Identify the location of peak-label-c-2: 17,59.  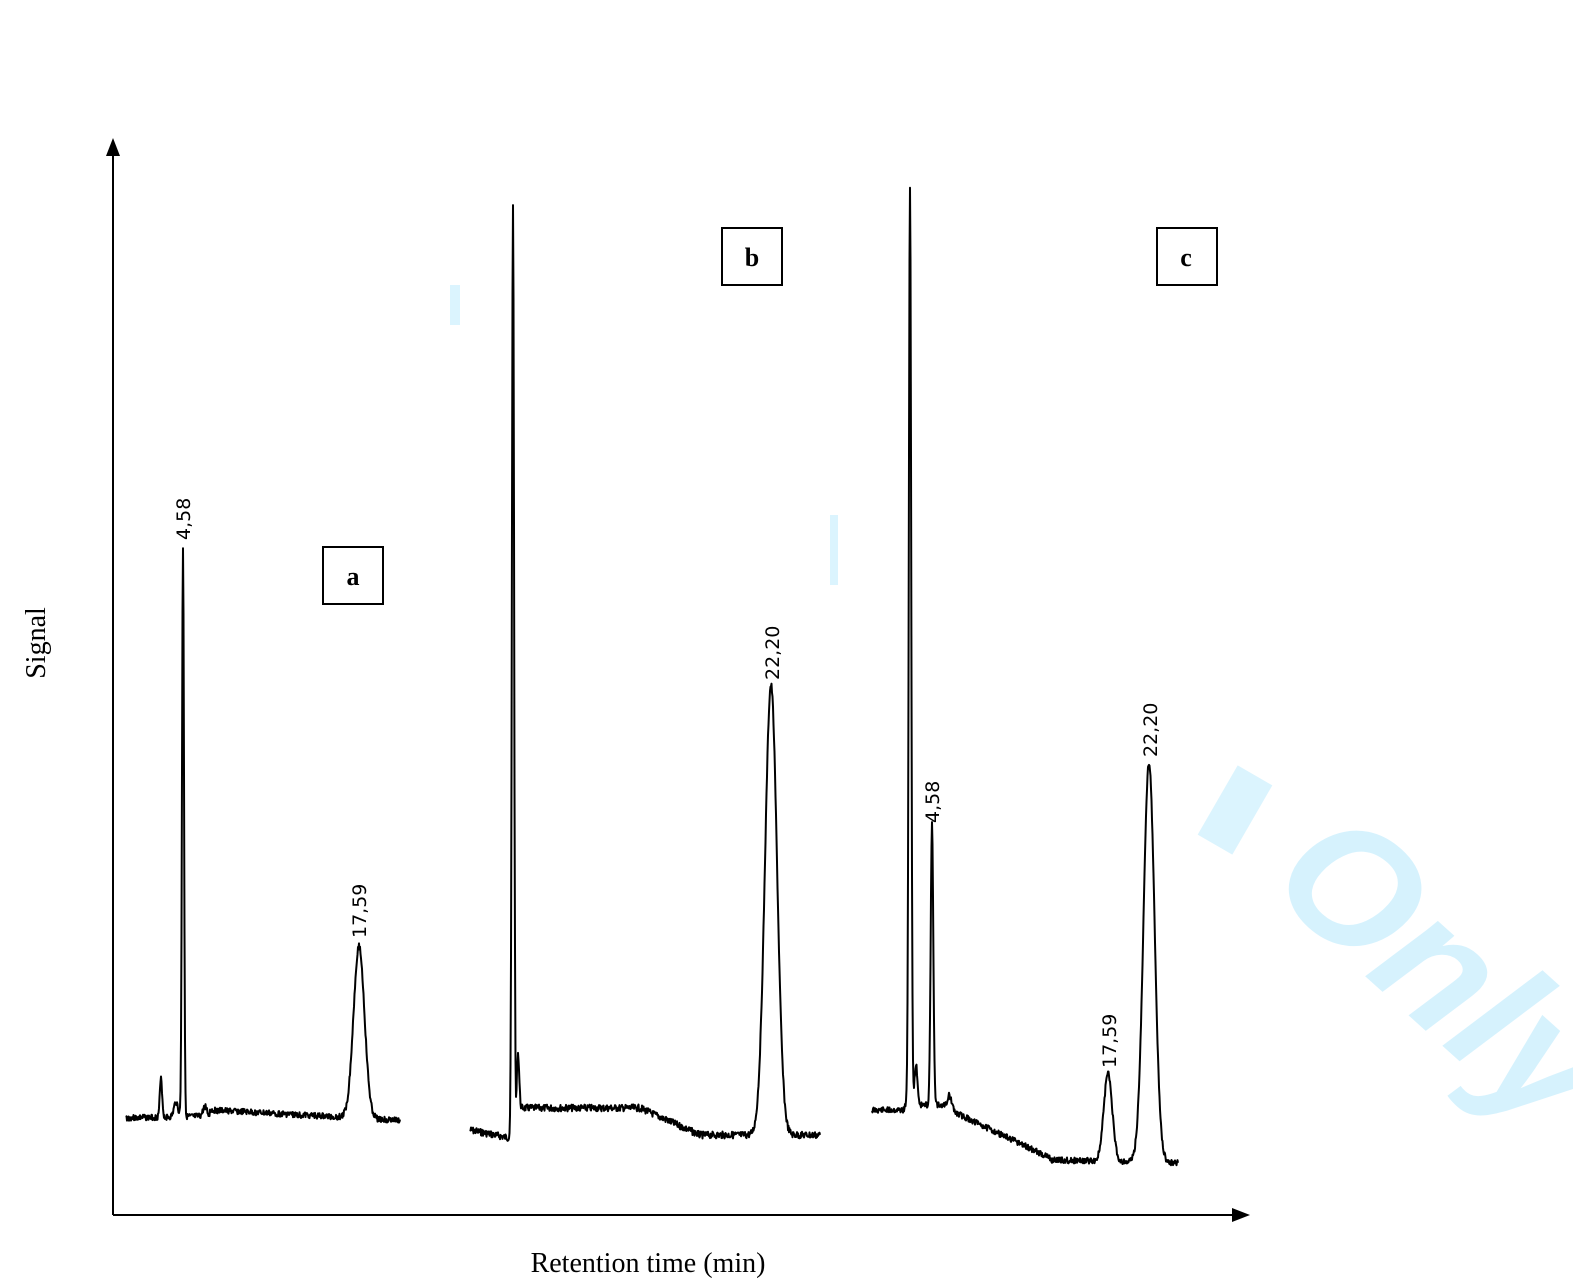
(1110, 1041).